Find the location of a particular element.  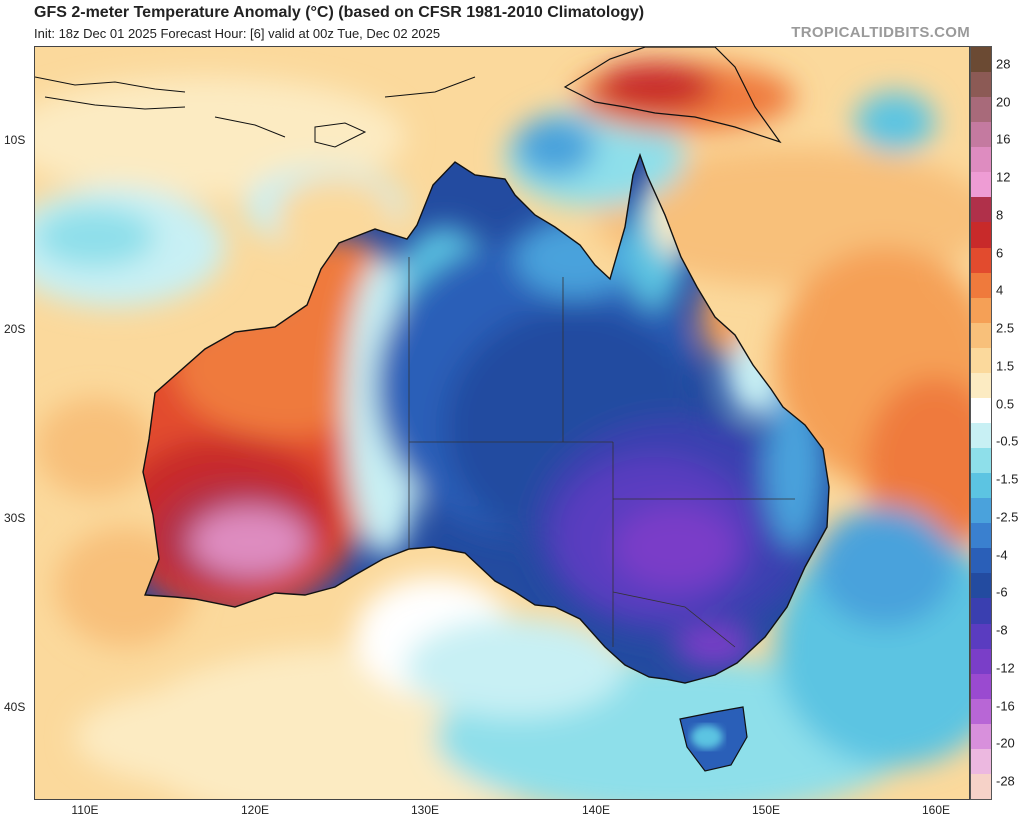

colorbar-label: -28 is located at coordinates (1005, 781).